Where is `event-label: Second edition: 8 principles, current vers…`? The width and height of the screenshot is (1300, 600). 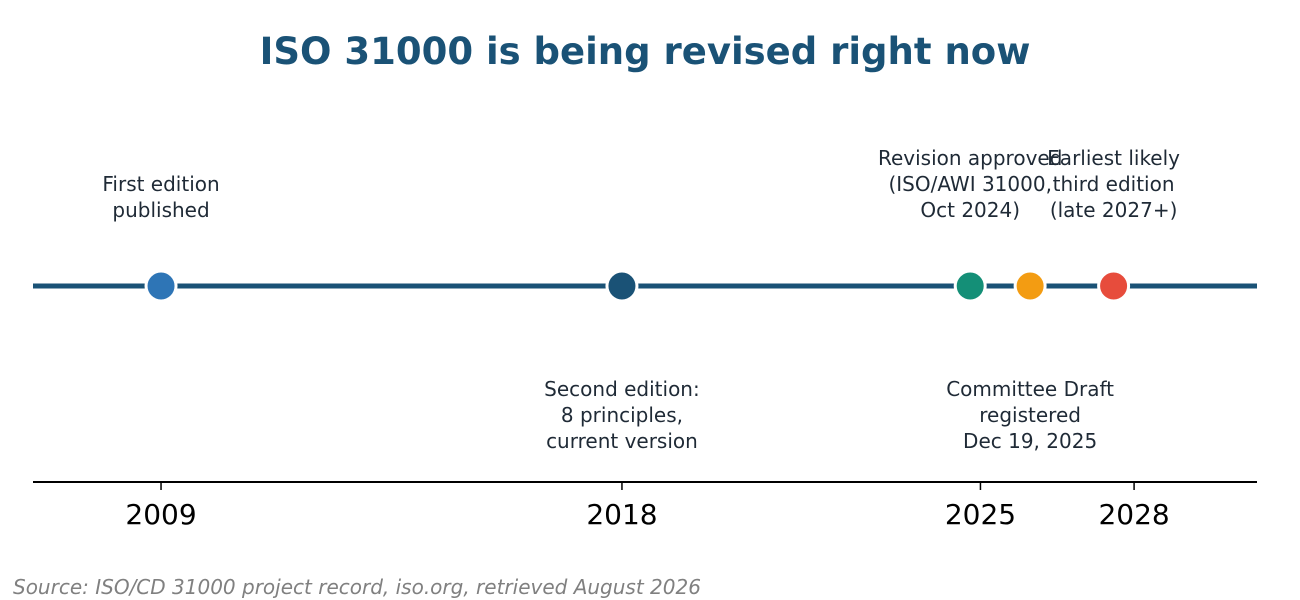 event-label: Second edition: 8 principles, current vers… is located at coordinates (622, 415).